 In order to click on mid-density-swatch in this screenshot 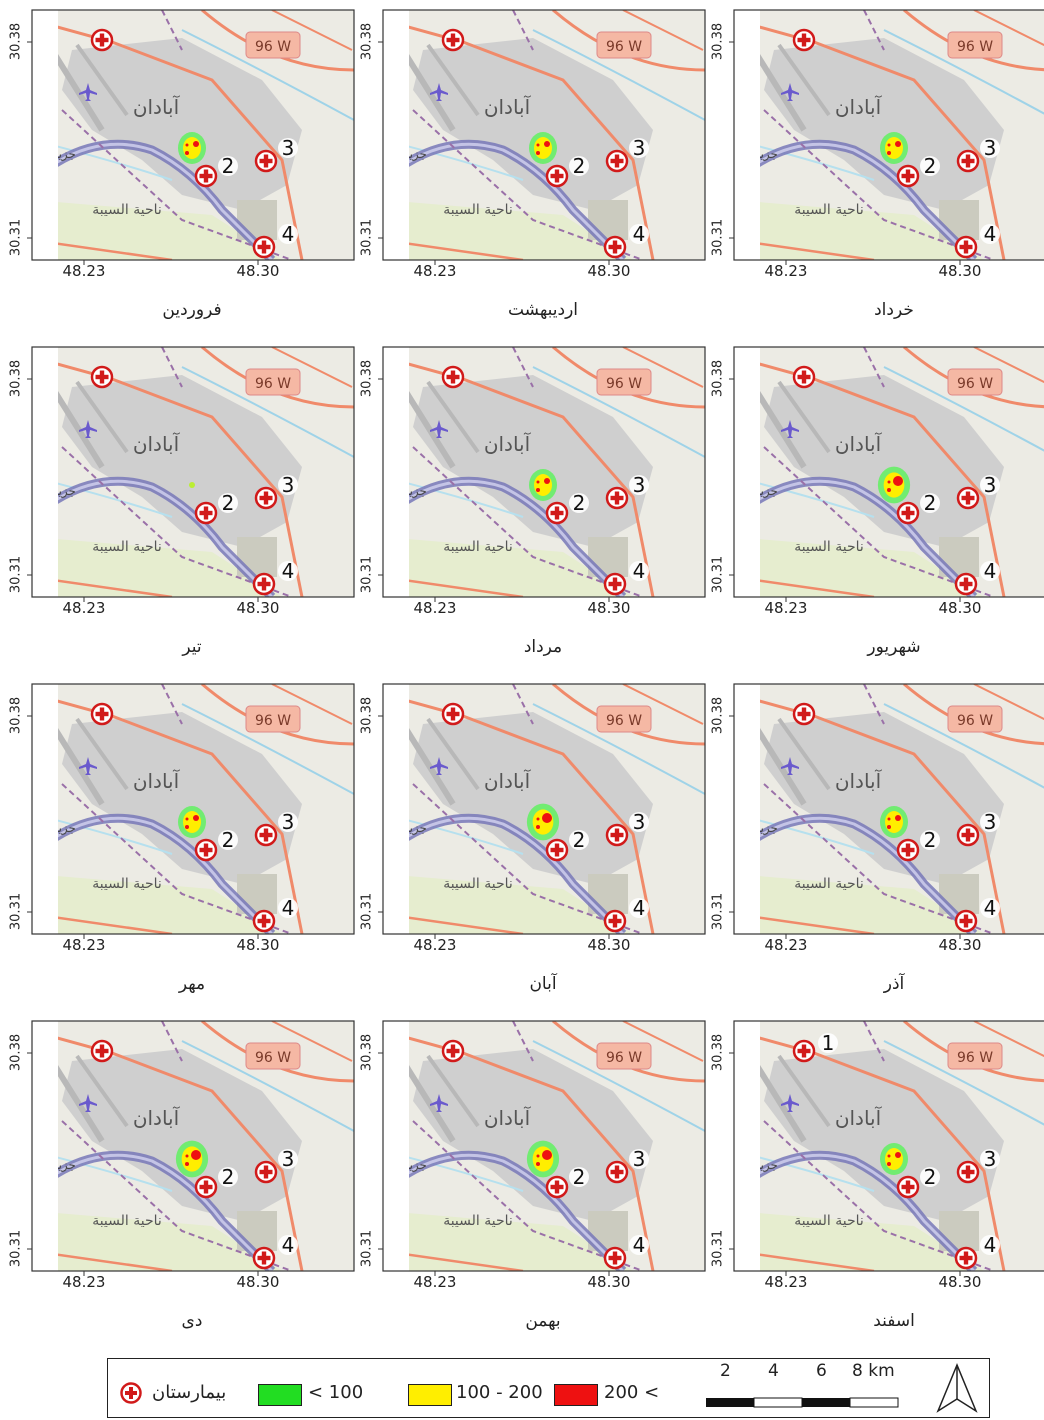, I will do `click(430, 1395)`.